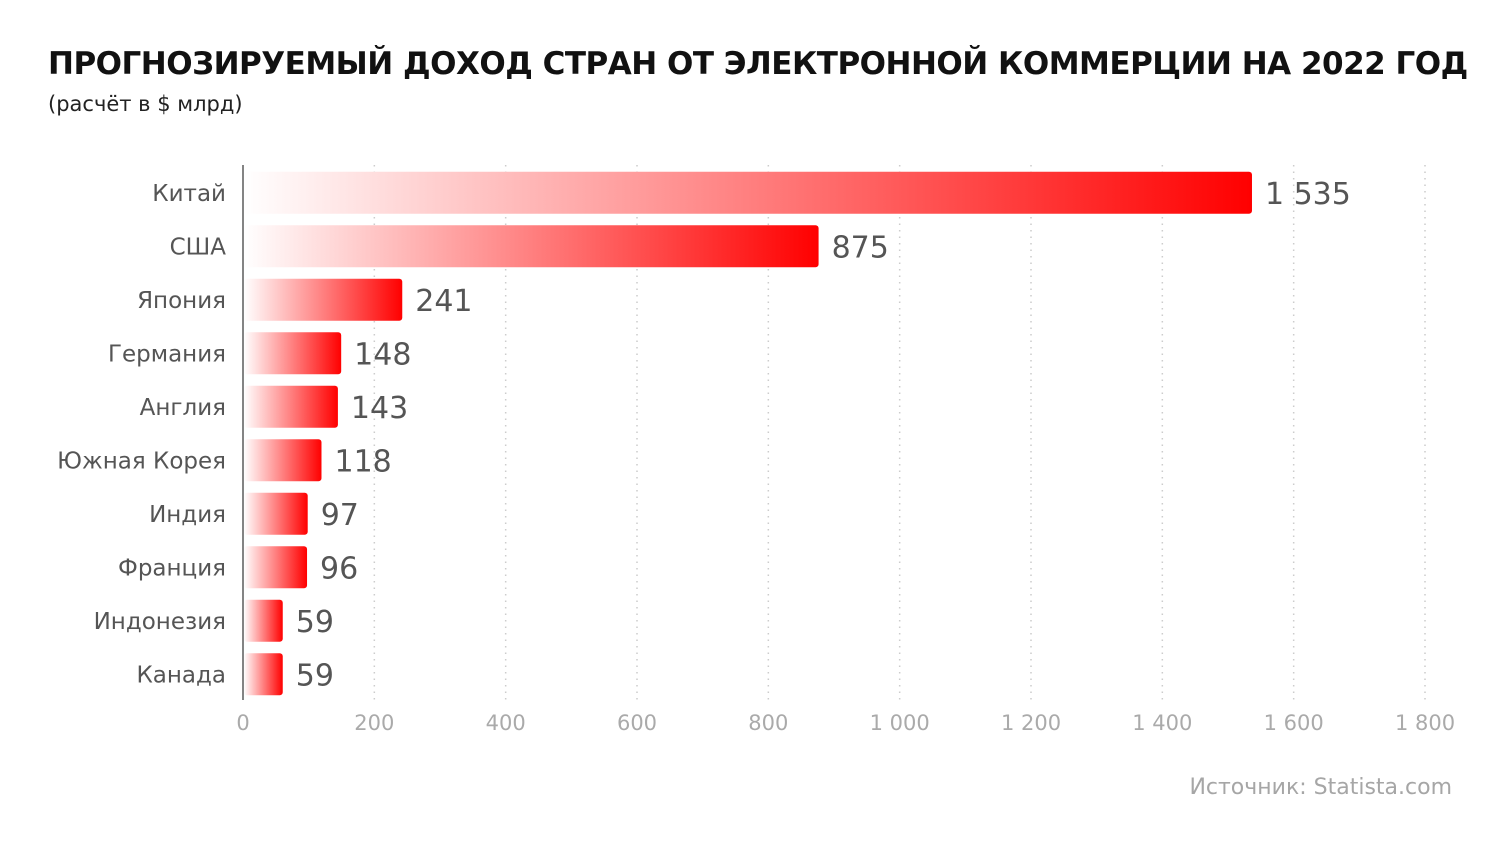 The width and height of the screenshot is (1500, 852). Describe the element at coordinates (141, 461) in the screenshot. I see `category-label: Южная Корея` at that location.